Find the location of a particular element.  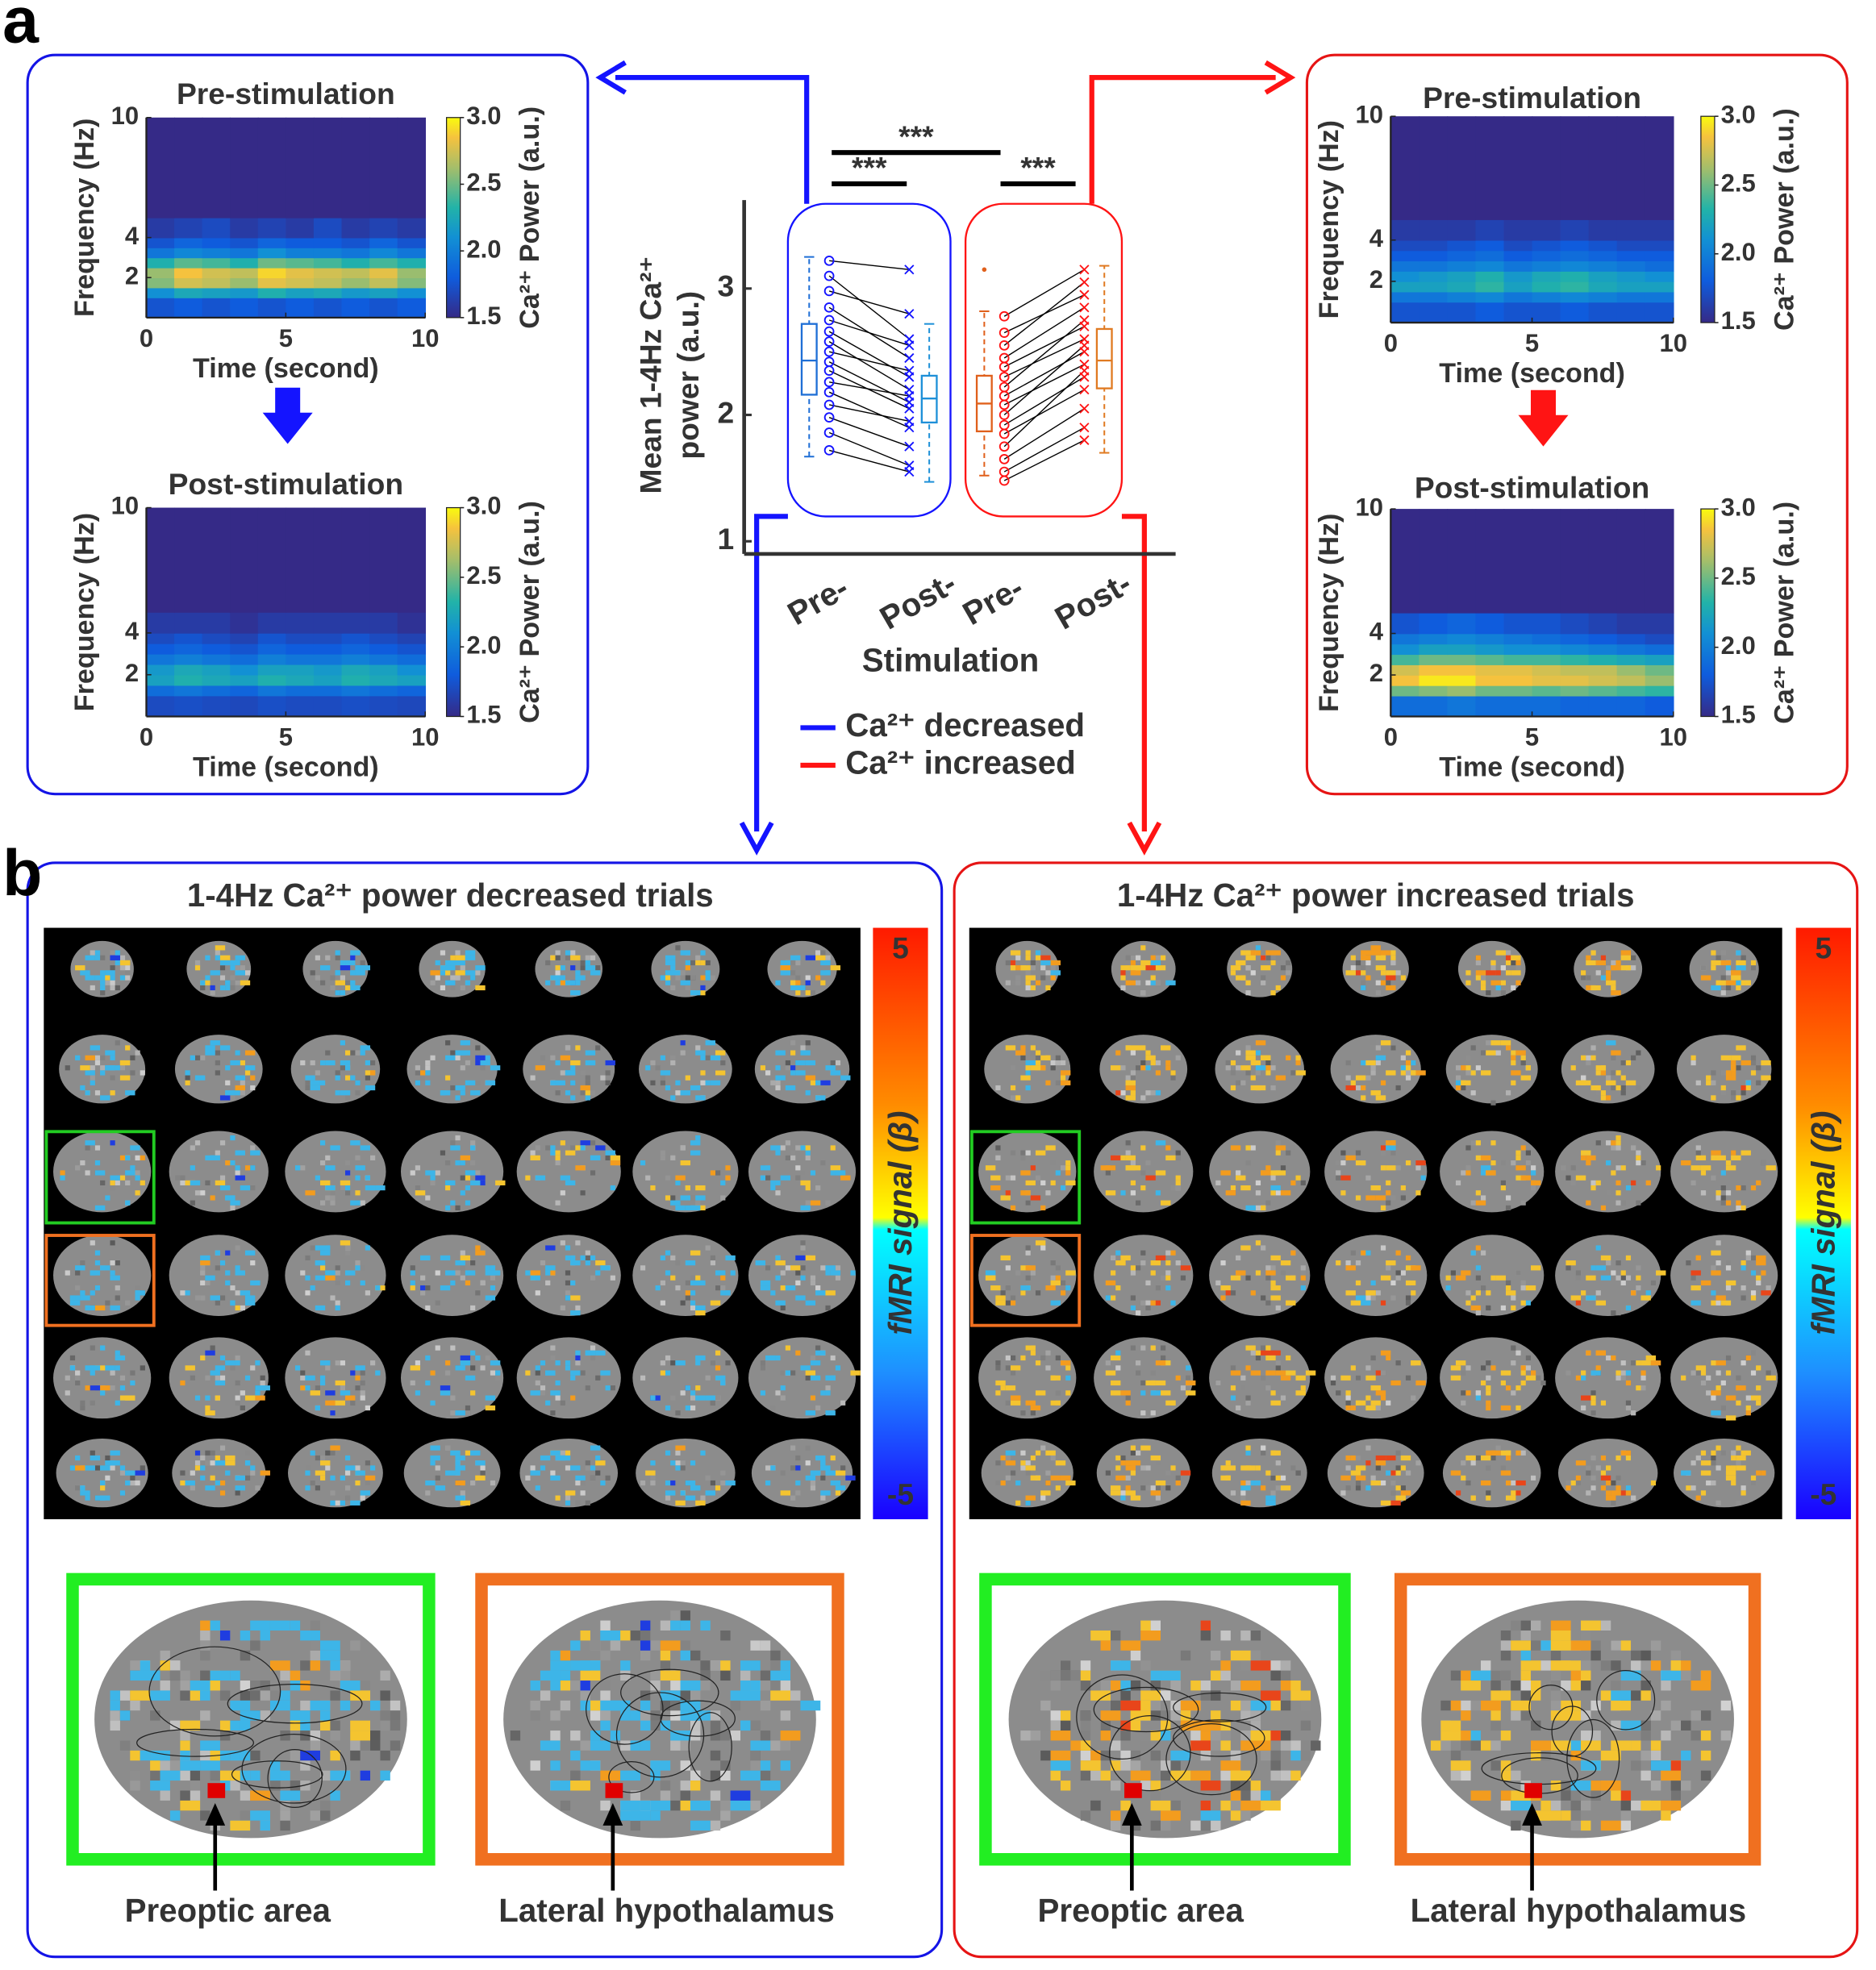

connectors is located at coordinates (945, 453).